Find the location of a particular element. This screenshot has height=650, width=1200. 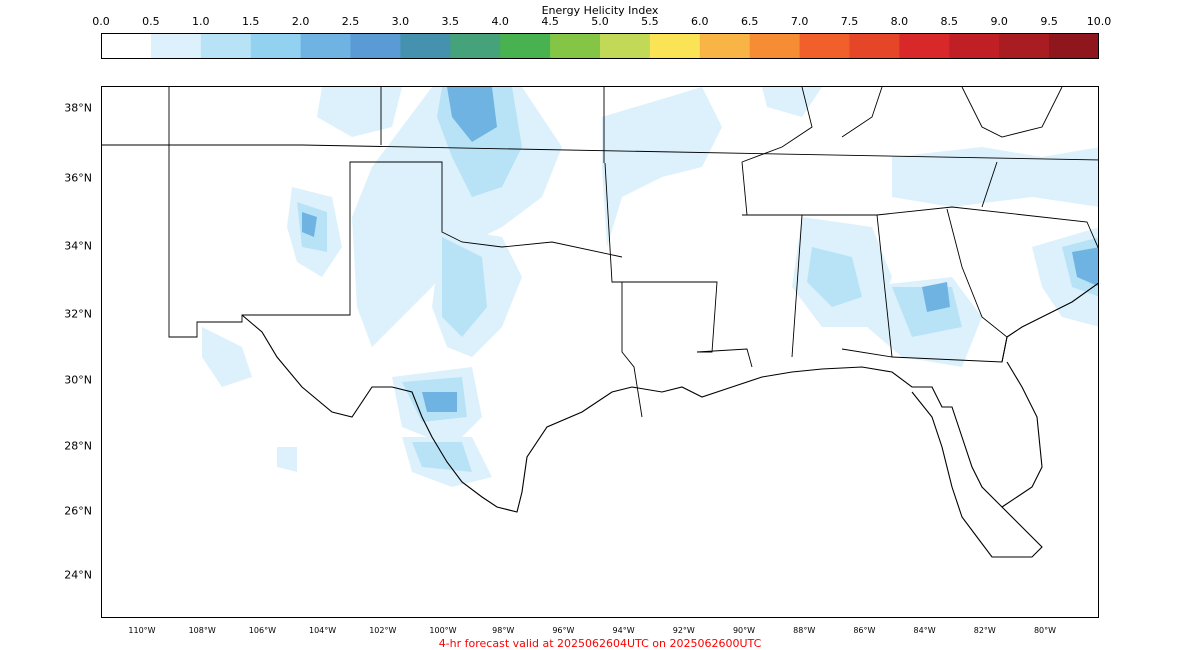

longitude-label: 82°W is located at coordinates (984, 630).